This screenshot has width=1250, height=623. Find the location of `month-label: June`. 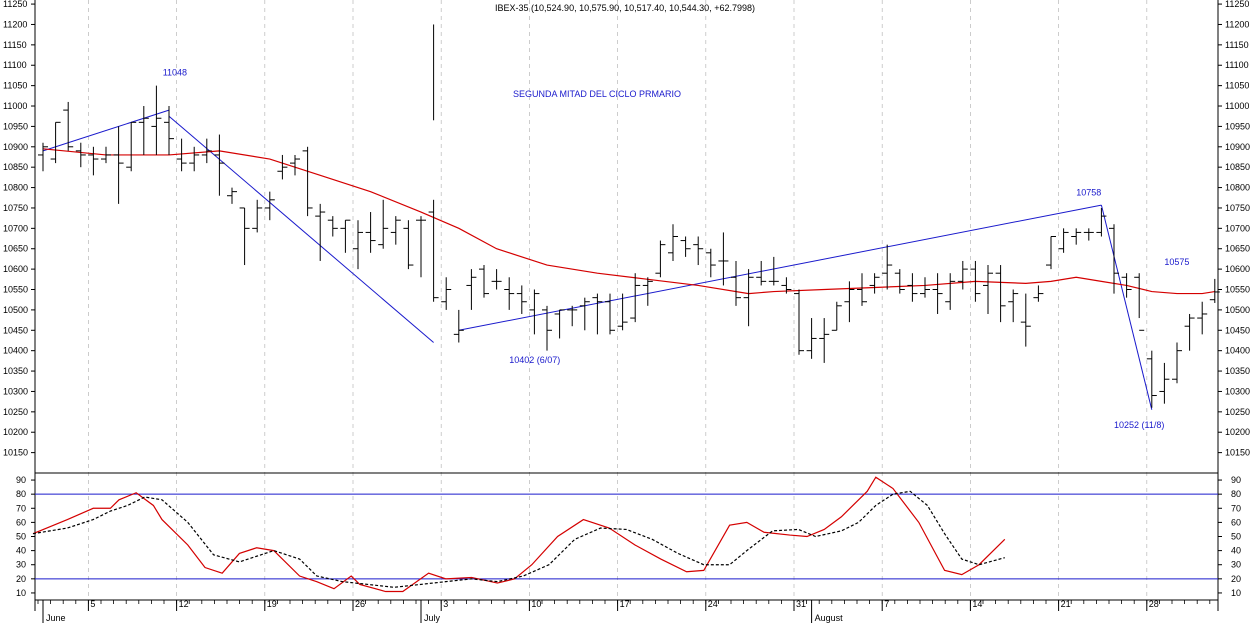

month-label: June is located at coordinates (56, 618).